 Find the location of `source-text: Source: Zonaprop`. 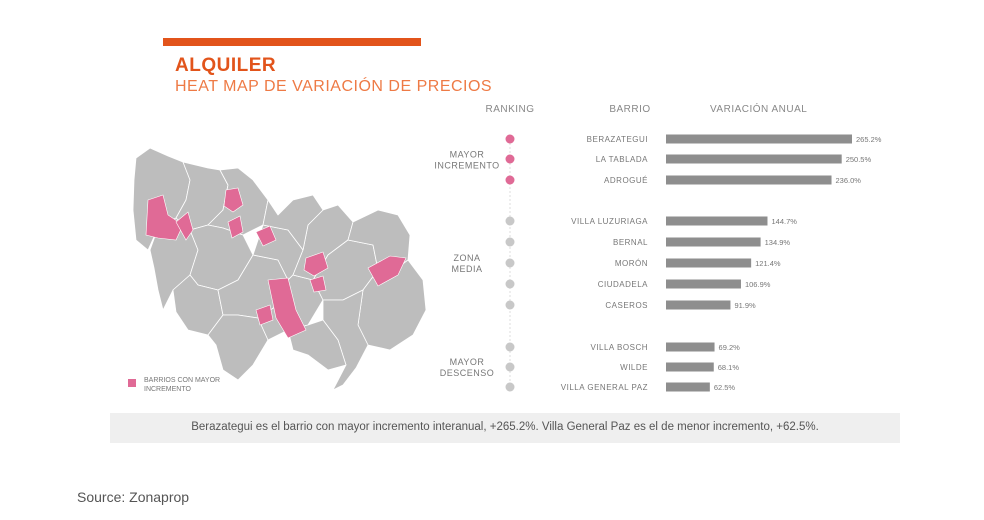

source-text: Source: Zonaprop is located at coordinates (133, 497).